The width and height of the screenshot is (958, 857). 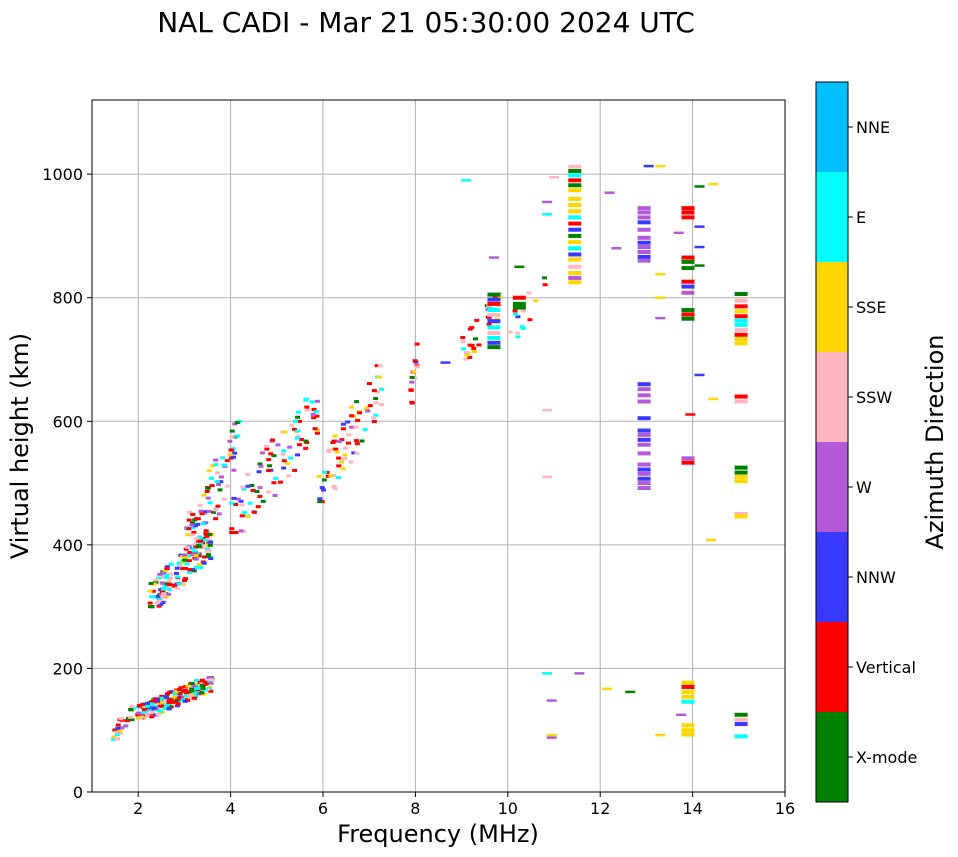 What do you see at coordinates (67, 545) in the screenshot?
I see `y-tick-label: 400` at bounding box center [67, 545].